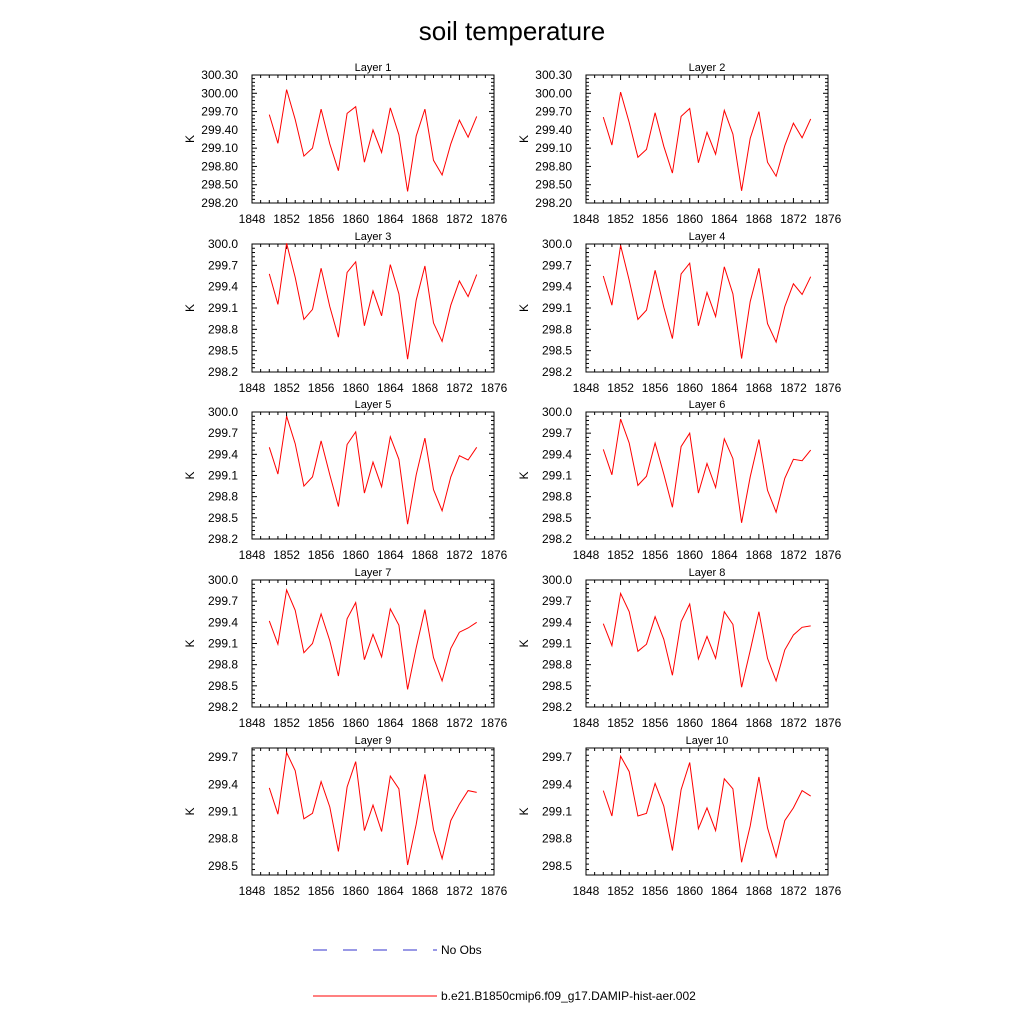 The width and height of the screenshot is (1024, 1024). Describe the element at coordinates (707, 741) in the screenshot. I see `panel-title: Layer 10` at that location.